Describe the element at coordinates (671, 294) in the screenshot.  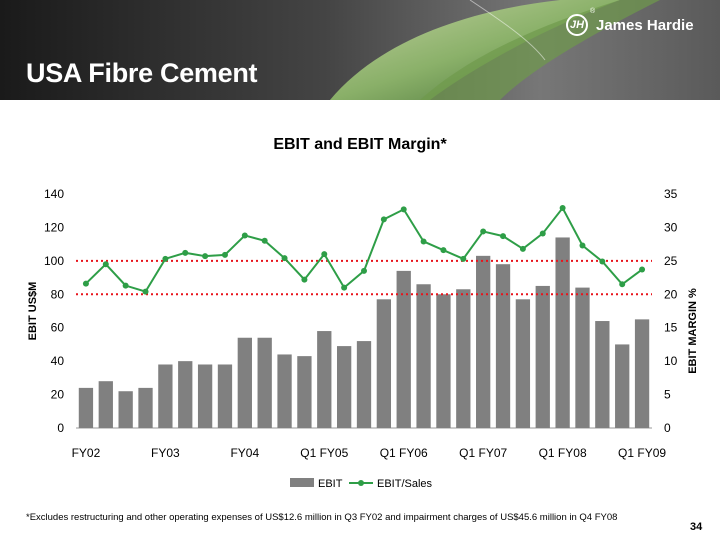
I see `y2-tick-label: 20` at that location.